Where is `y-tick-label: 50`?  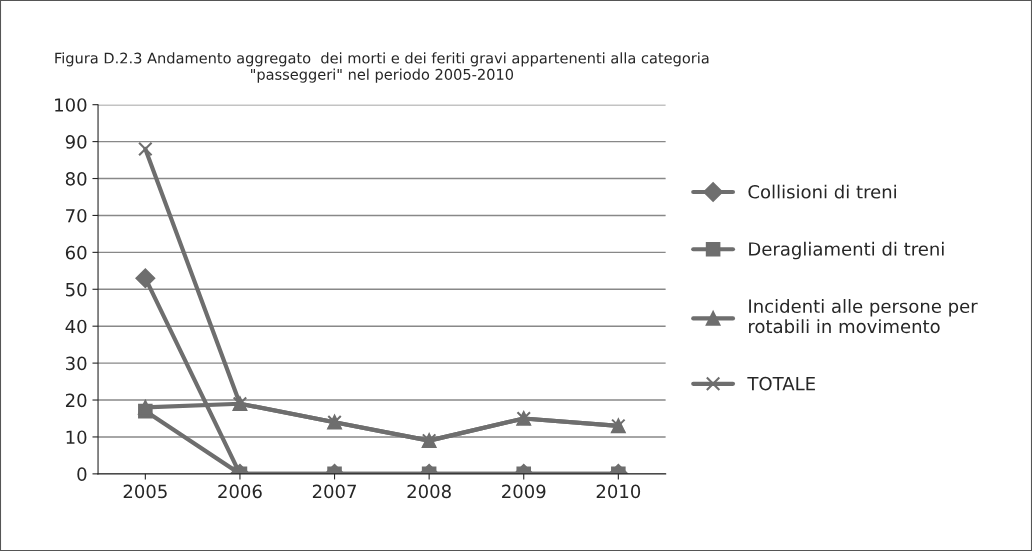
y-tick-label: 50 is located at coordinates (76, 289).